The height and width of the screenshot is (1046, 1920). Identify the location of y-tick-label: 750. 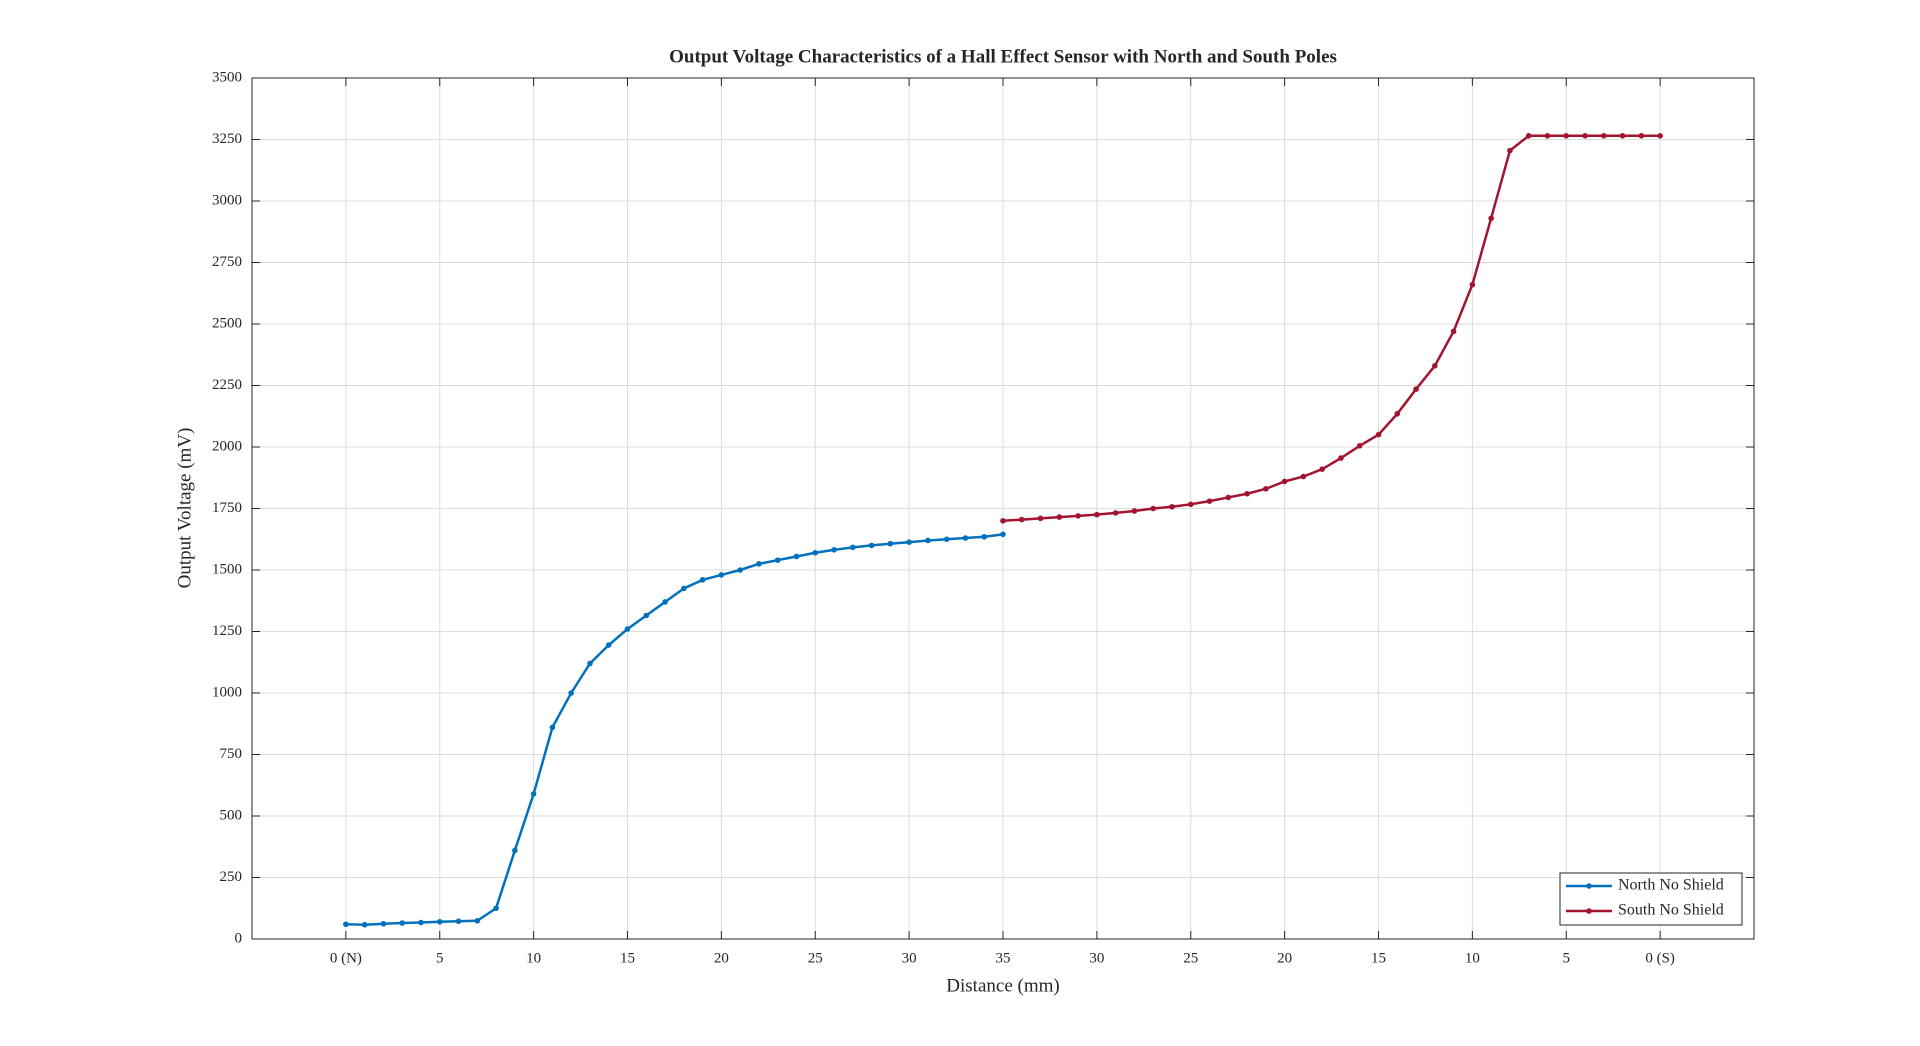
(231, 754).